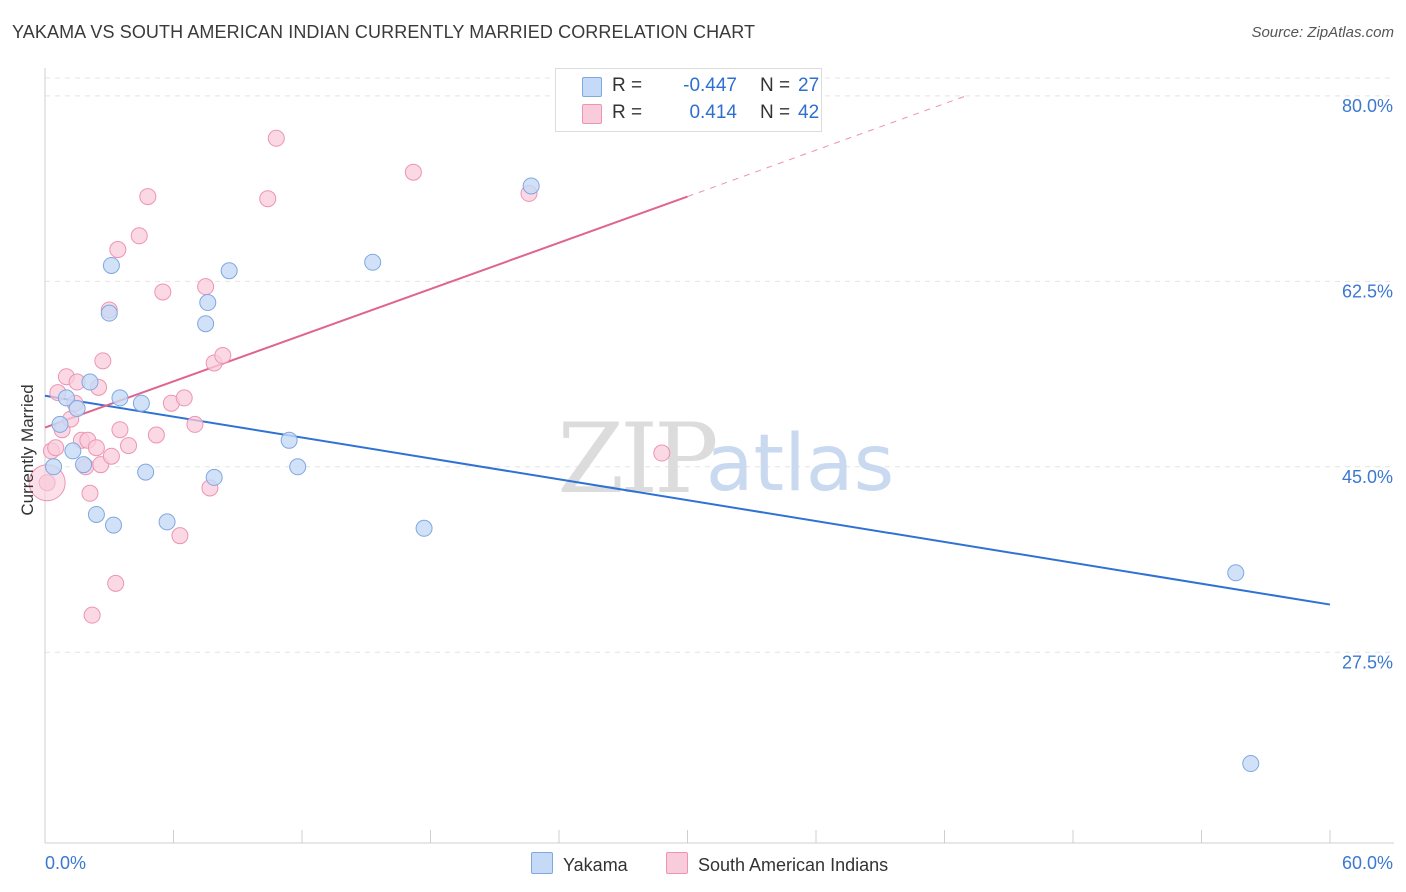 This screenshot has height=892, width=1406. What do you see at coordinates (366, 312) in the screenshot?
I see `trend-line-south-american-indians` at bounding box center [366, 312].